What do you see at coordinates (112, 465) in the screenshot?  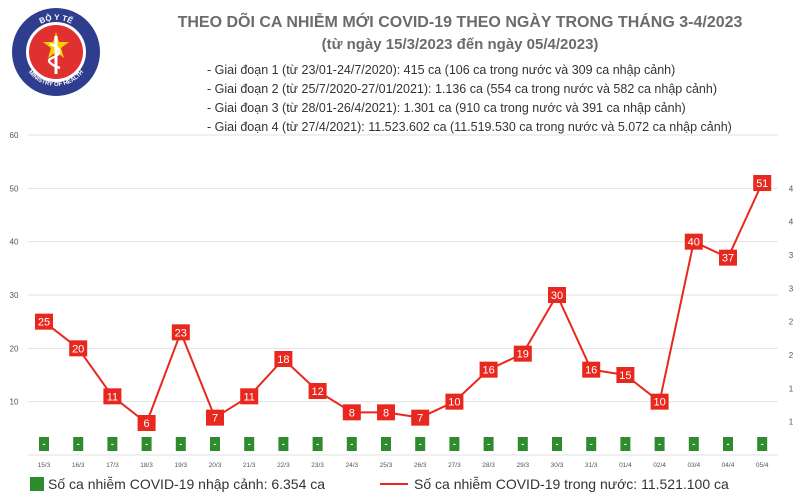 I see `x-tick-label: 17/3` at bounding box center [112, 465].